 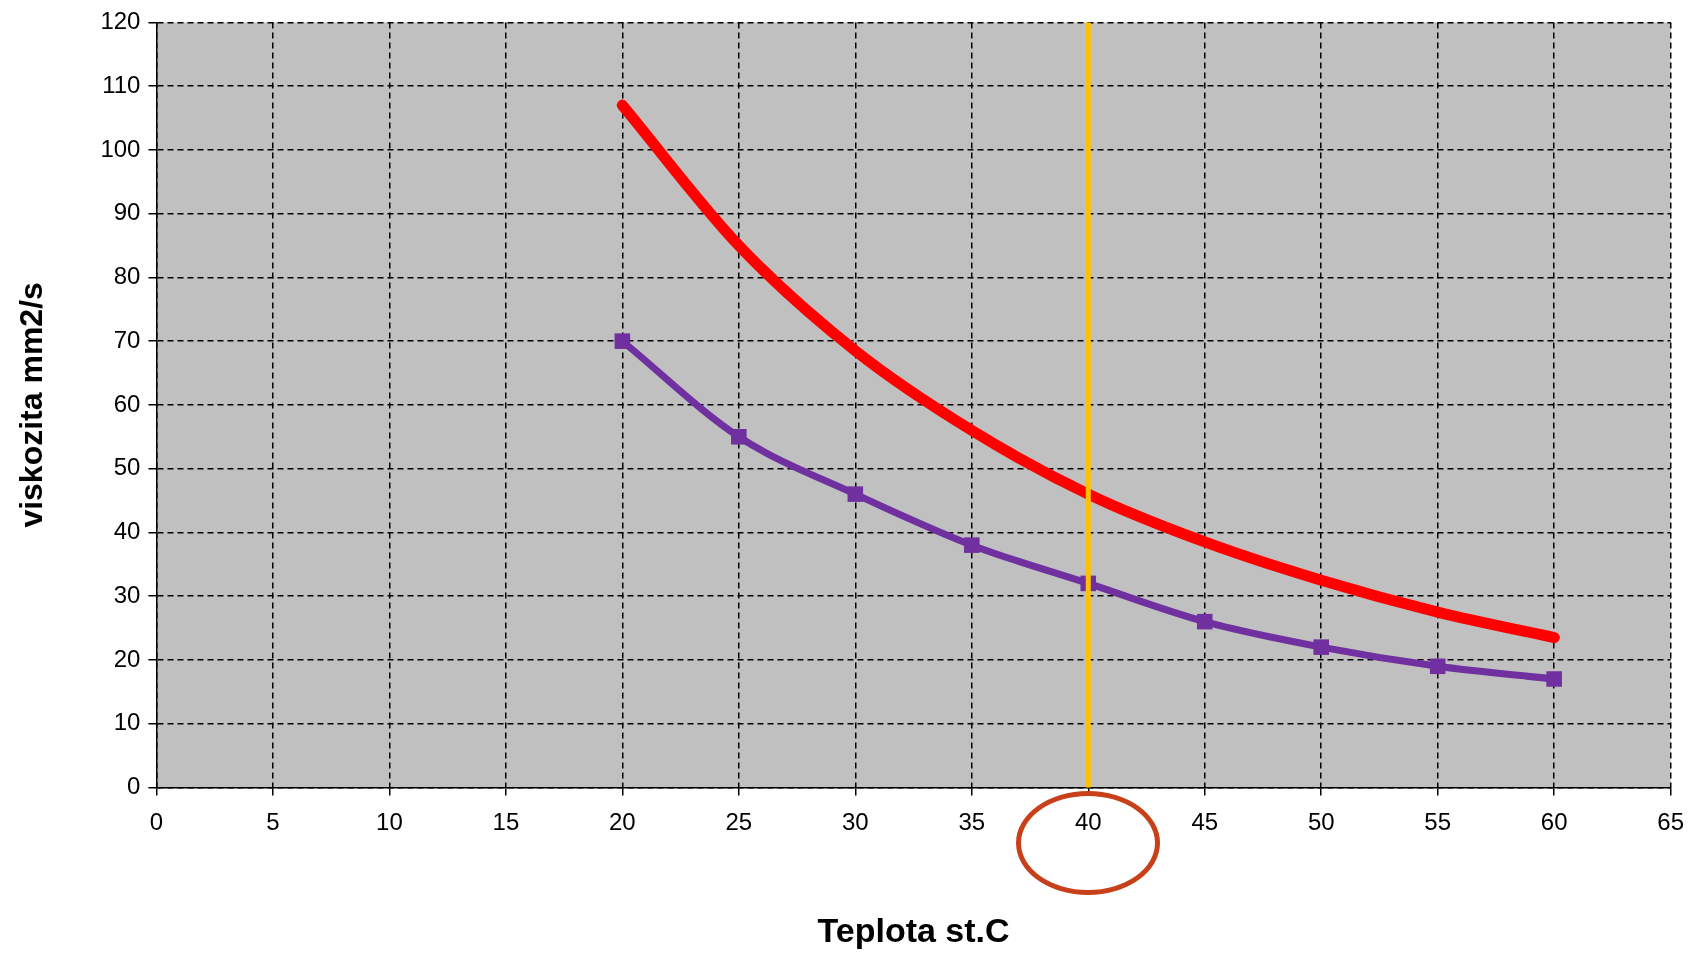 What do you see at coordinates (855, 822) in the screenshot?
I see `x-tick-label: 30` at bounding box center [855, 822].